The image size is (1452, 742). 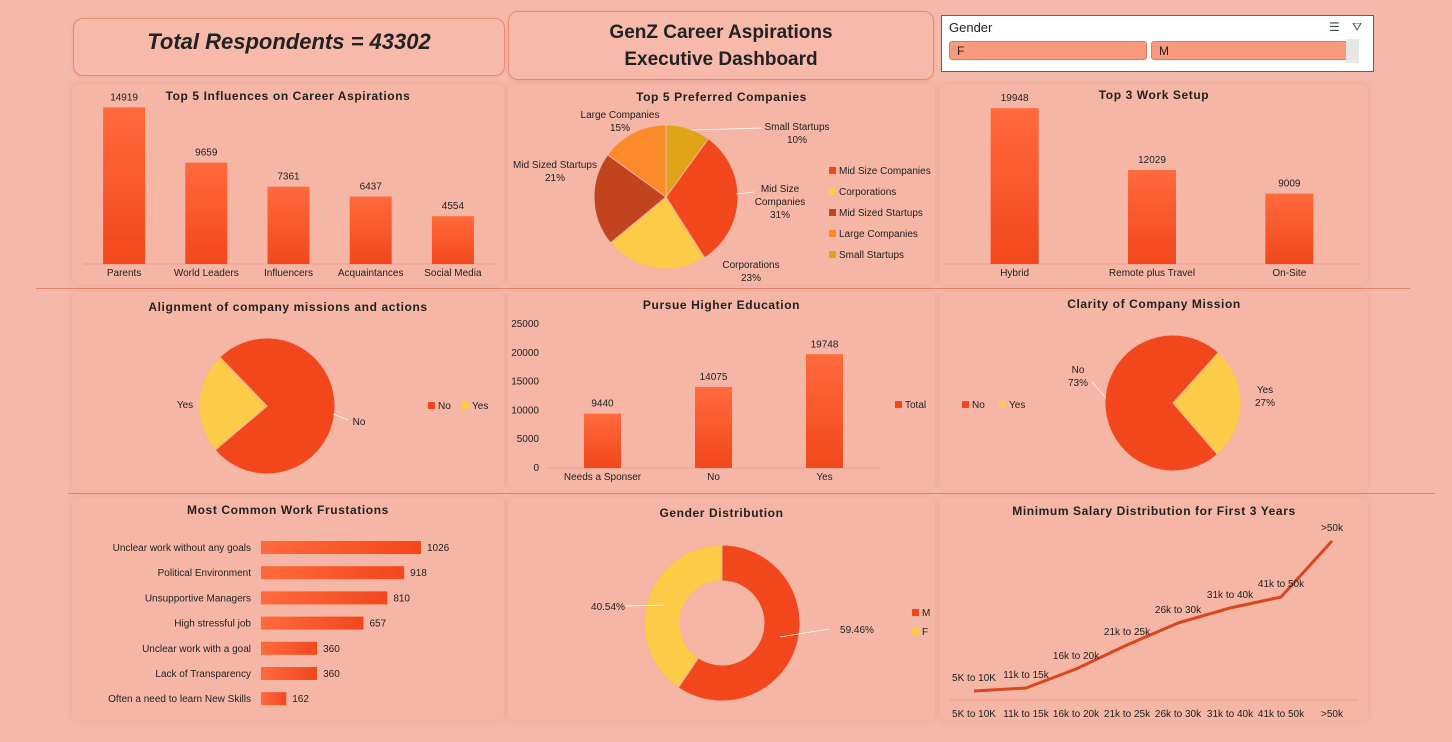 I want to click on data-label: 21%, so click(x=555, y=178).